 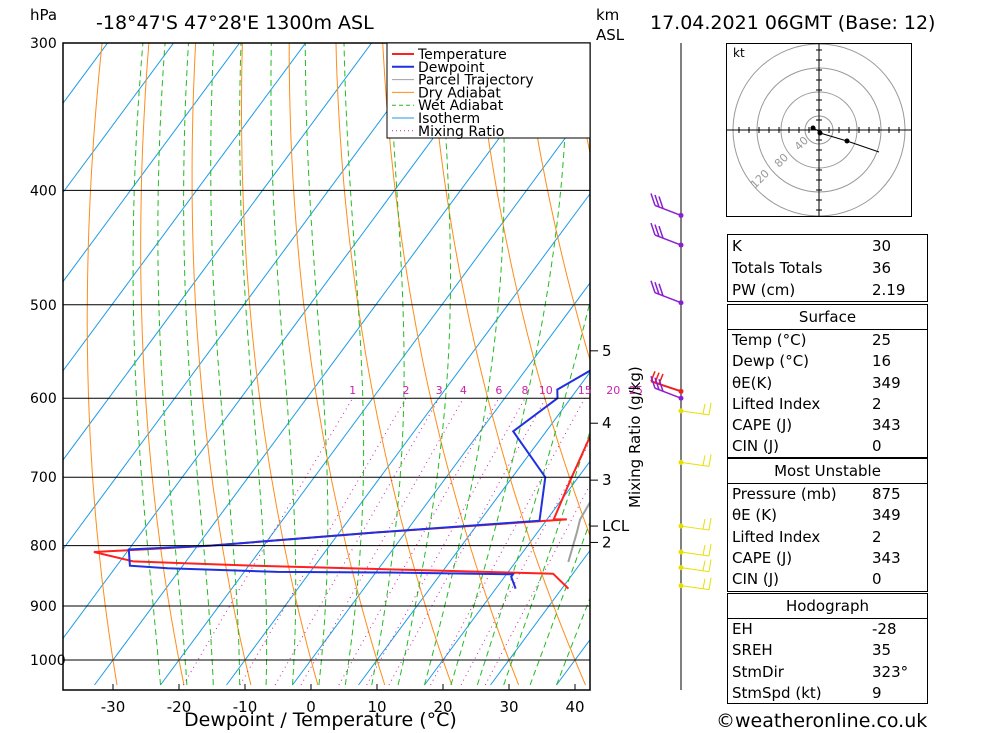 I want to click on km-tick-label: 4, so click(x=607, y=423).